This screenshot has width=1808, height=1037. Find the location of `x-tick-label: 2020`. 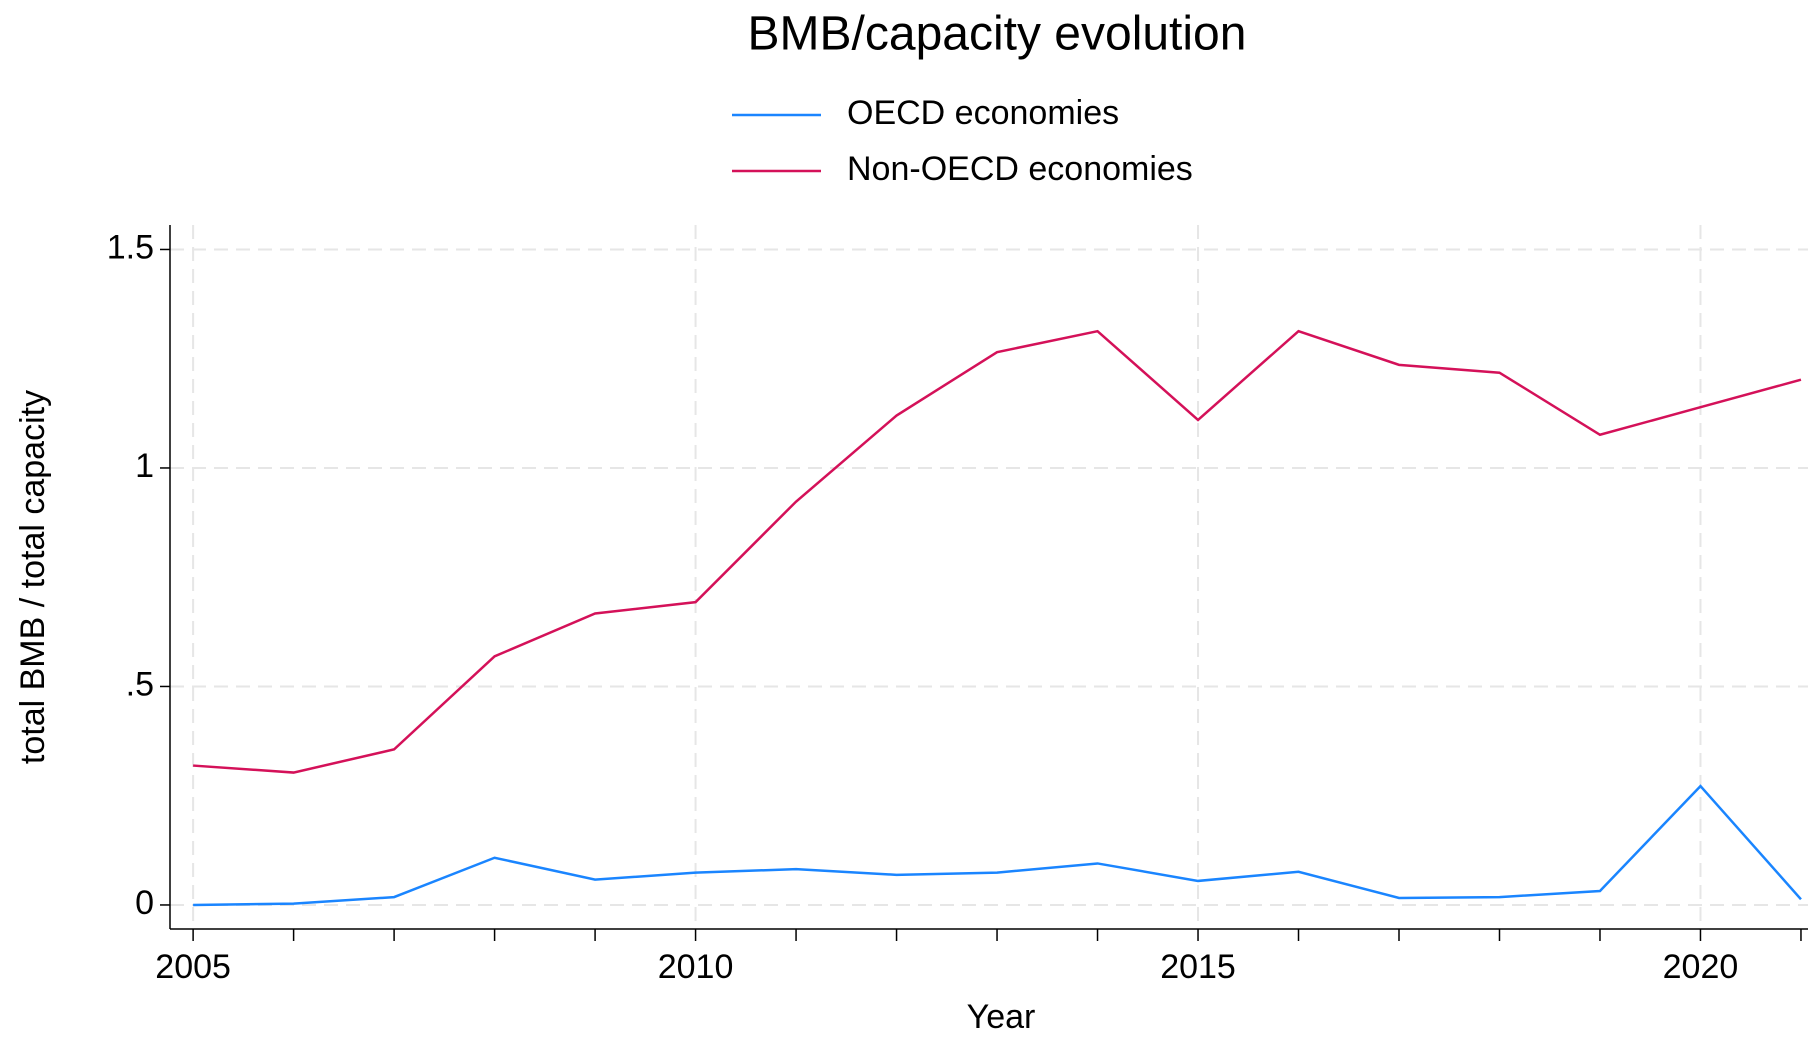

x-tick-label: 2020 is located at coordinates (1701, 967).